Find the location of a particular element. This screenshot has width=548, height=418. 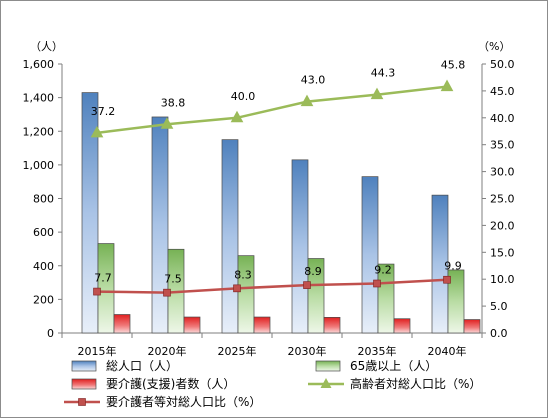

left-tick-label: 1,600 is located at coordinates (39, 64).